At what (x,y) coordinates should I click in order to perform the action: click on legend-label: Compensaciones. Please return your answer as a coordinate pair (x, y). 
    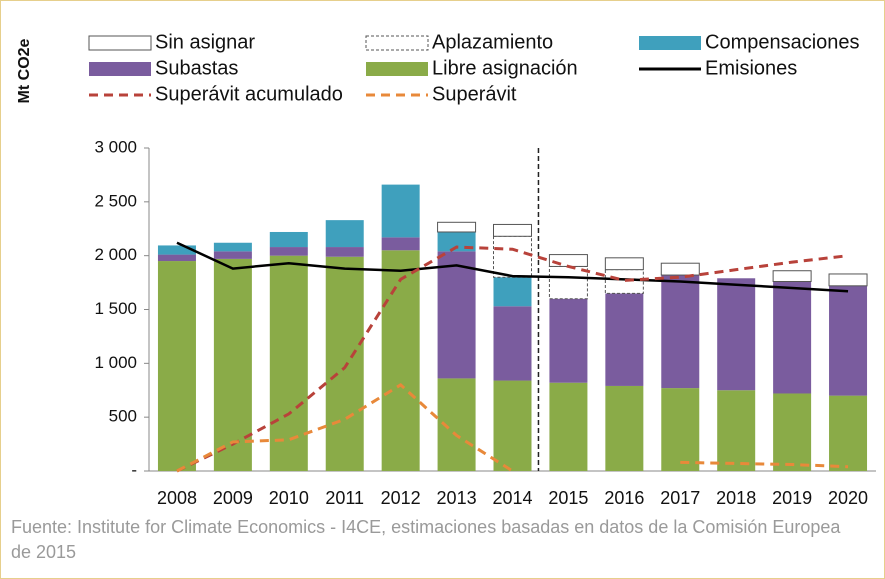
    Looking at the image, I should click on (782, 42).